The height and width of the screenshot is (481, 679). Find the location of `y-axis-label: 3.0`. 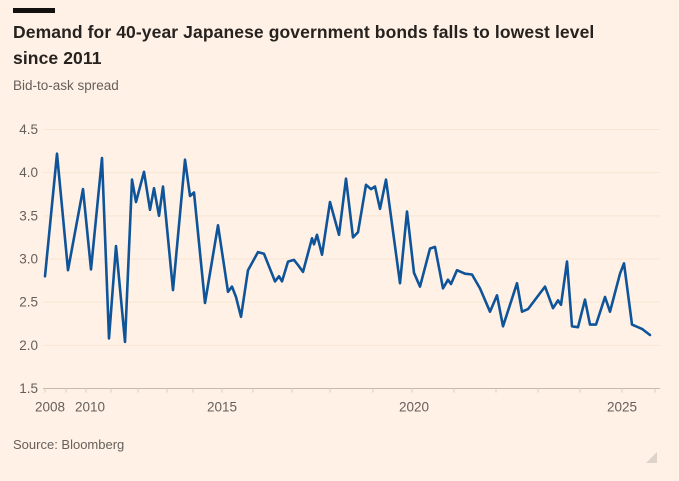

y-axis-label: 3.0 is located at coordinates (28, 259).